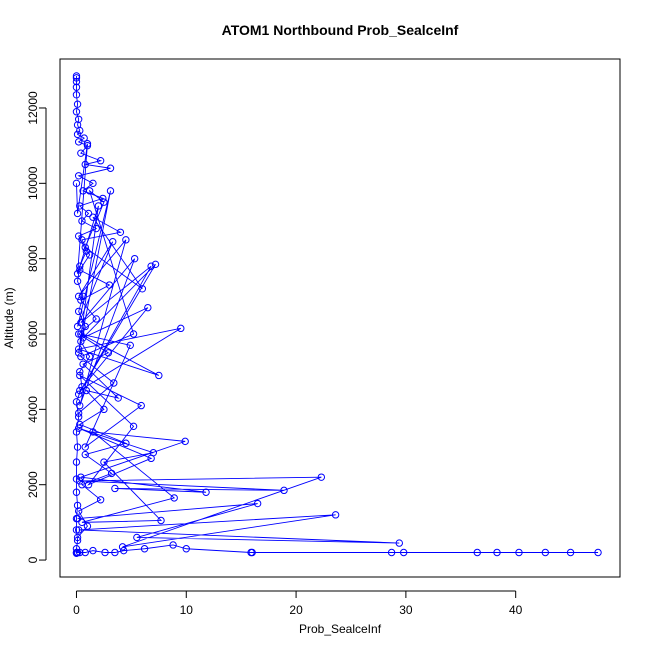 This screenshot has width=650, height=650. I want to click on y-tick-label: 2000, so click(33, 484).